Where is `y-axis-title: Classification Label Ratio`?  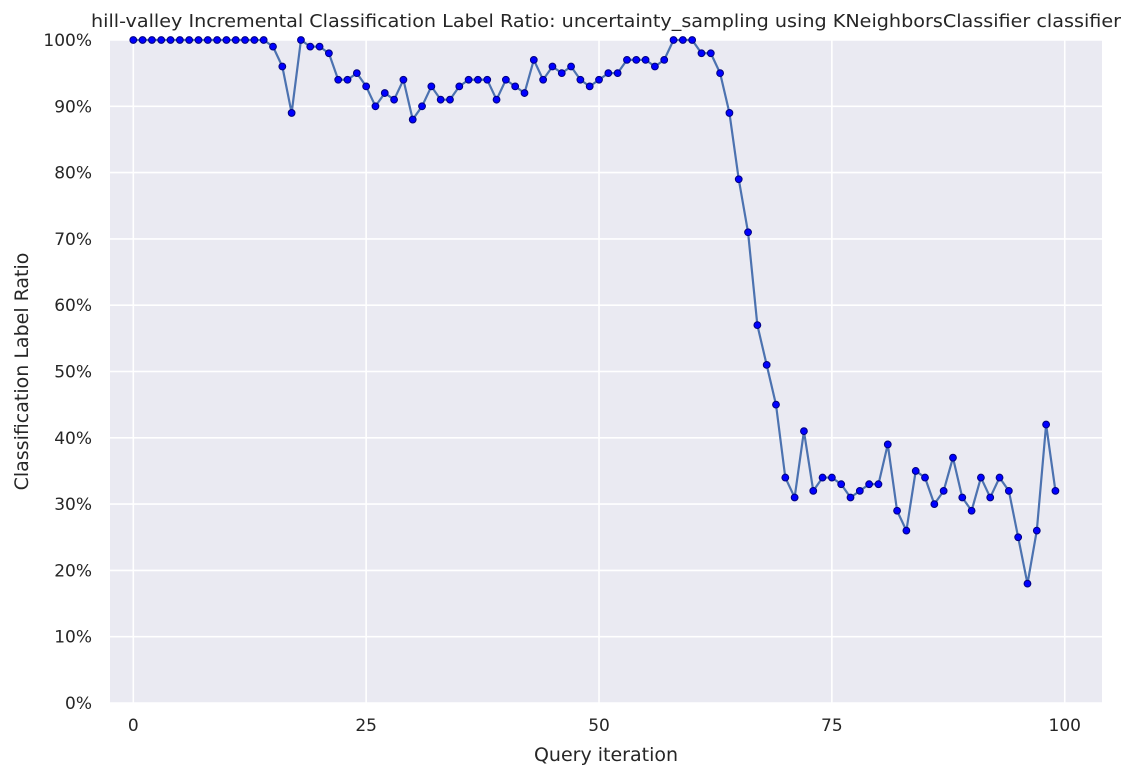
y-axis-title: Classification Label Ratio is located at coordinates (22, 372).